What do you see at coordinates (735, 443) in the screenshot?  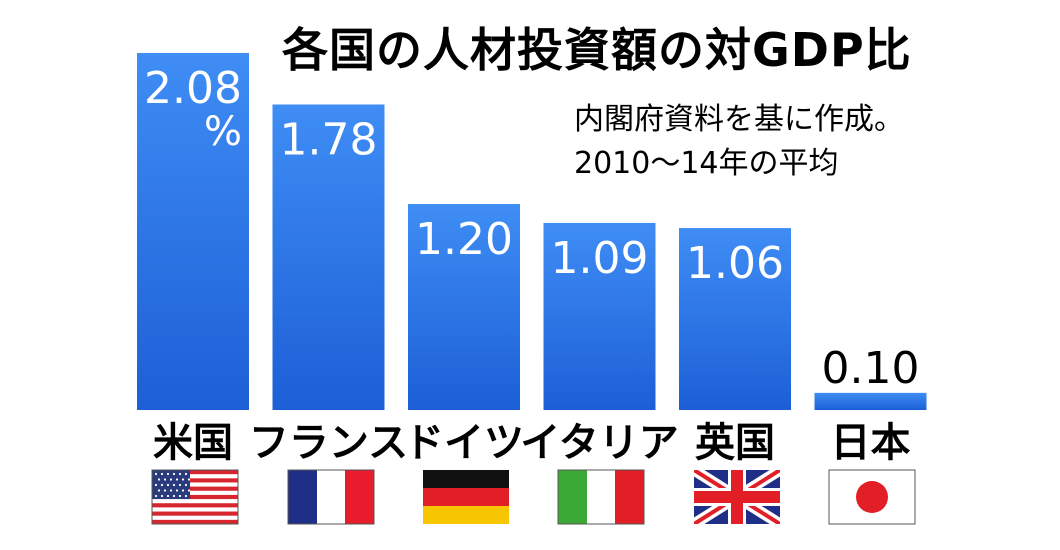 I see `category-label-4: 英国` at bounding box center [735, 443].